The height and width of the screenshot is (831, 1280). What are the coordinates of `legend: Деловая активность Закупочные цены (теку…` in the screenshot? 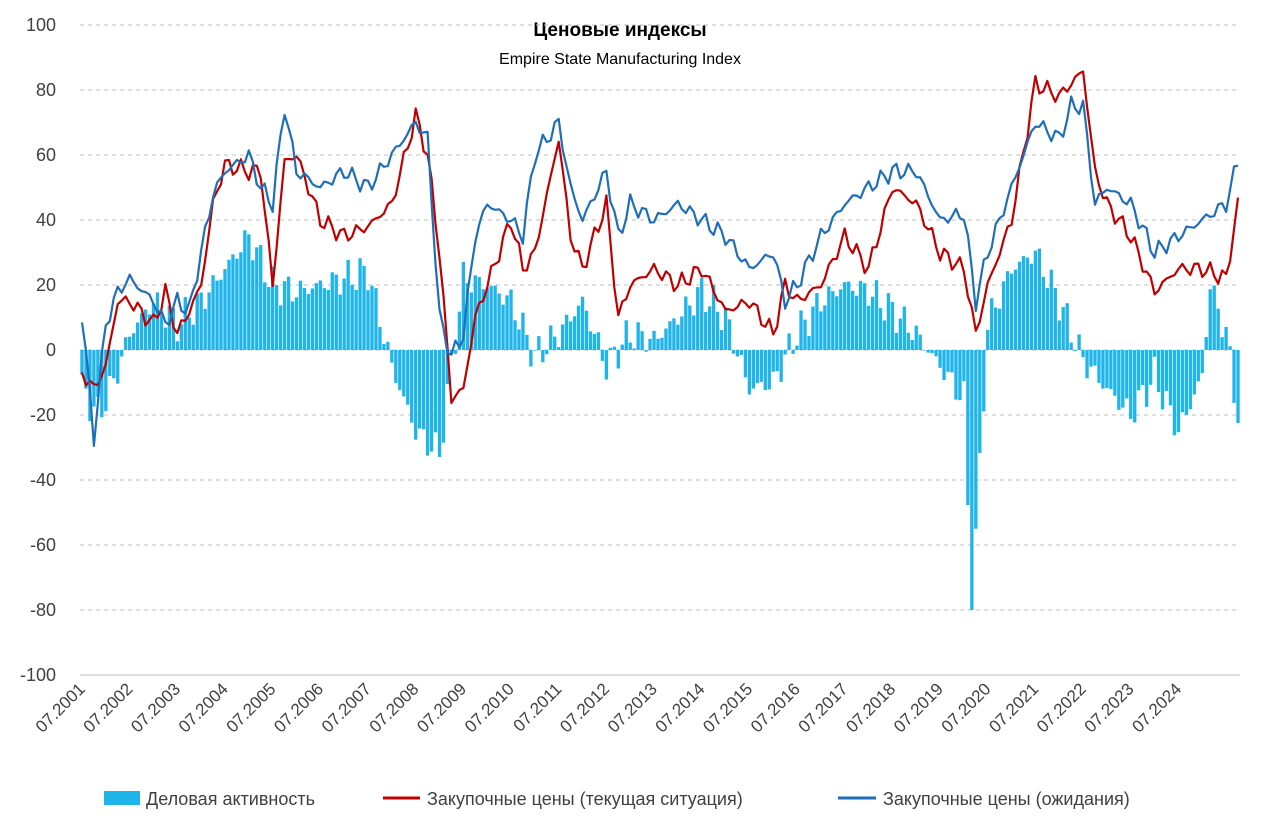 It's located at (617, 799).